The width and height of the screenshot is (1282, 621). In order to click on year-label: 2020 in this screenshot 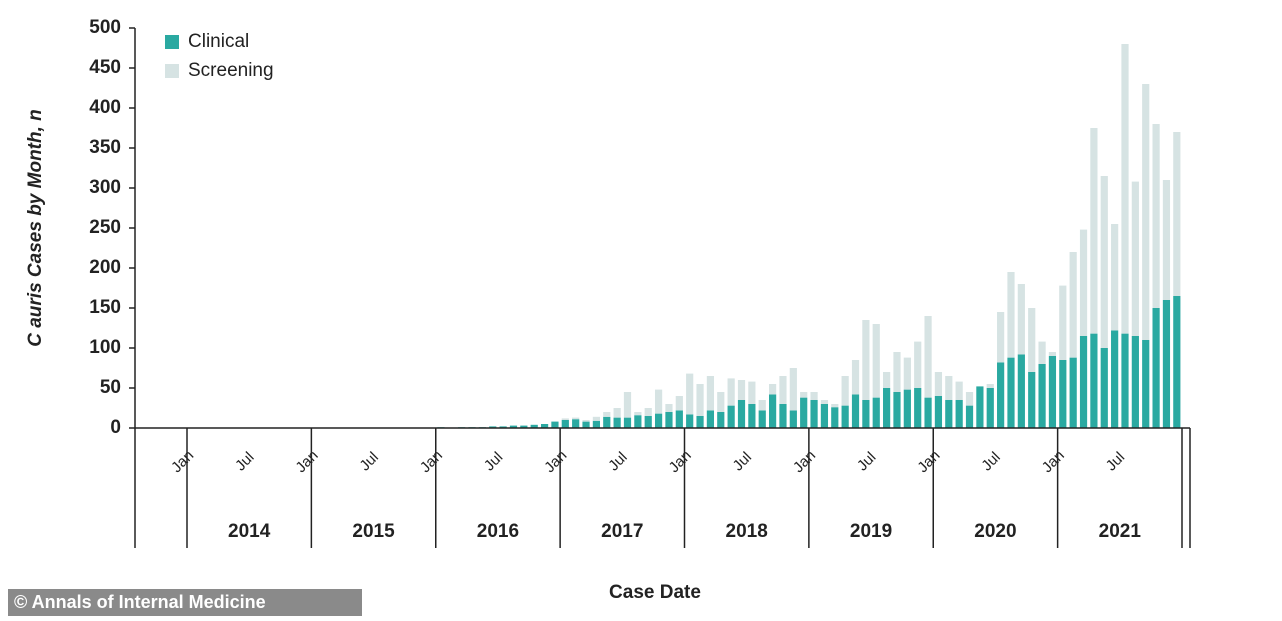, I will do `click(995, 531)`.